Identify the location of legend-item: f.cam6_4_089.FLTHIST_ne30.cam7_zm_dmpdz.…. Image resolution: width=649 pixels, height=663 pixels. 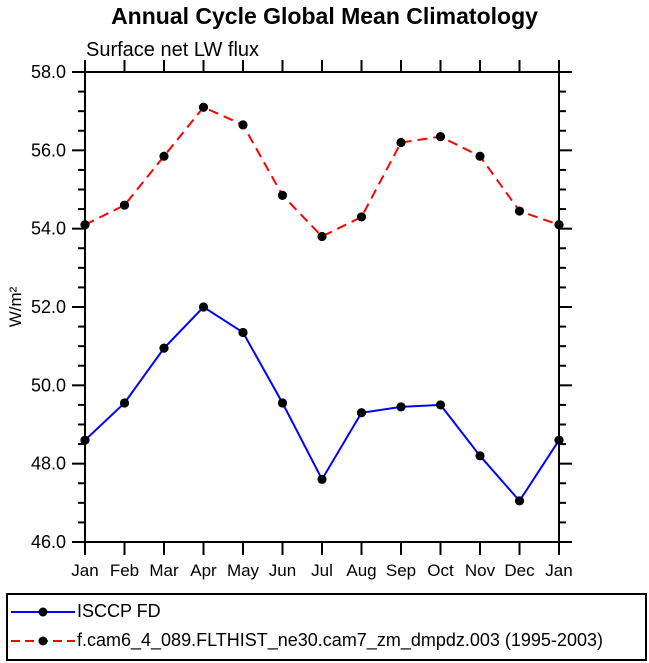
(327, 640).